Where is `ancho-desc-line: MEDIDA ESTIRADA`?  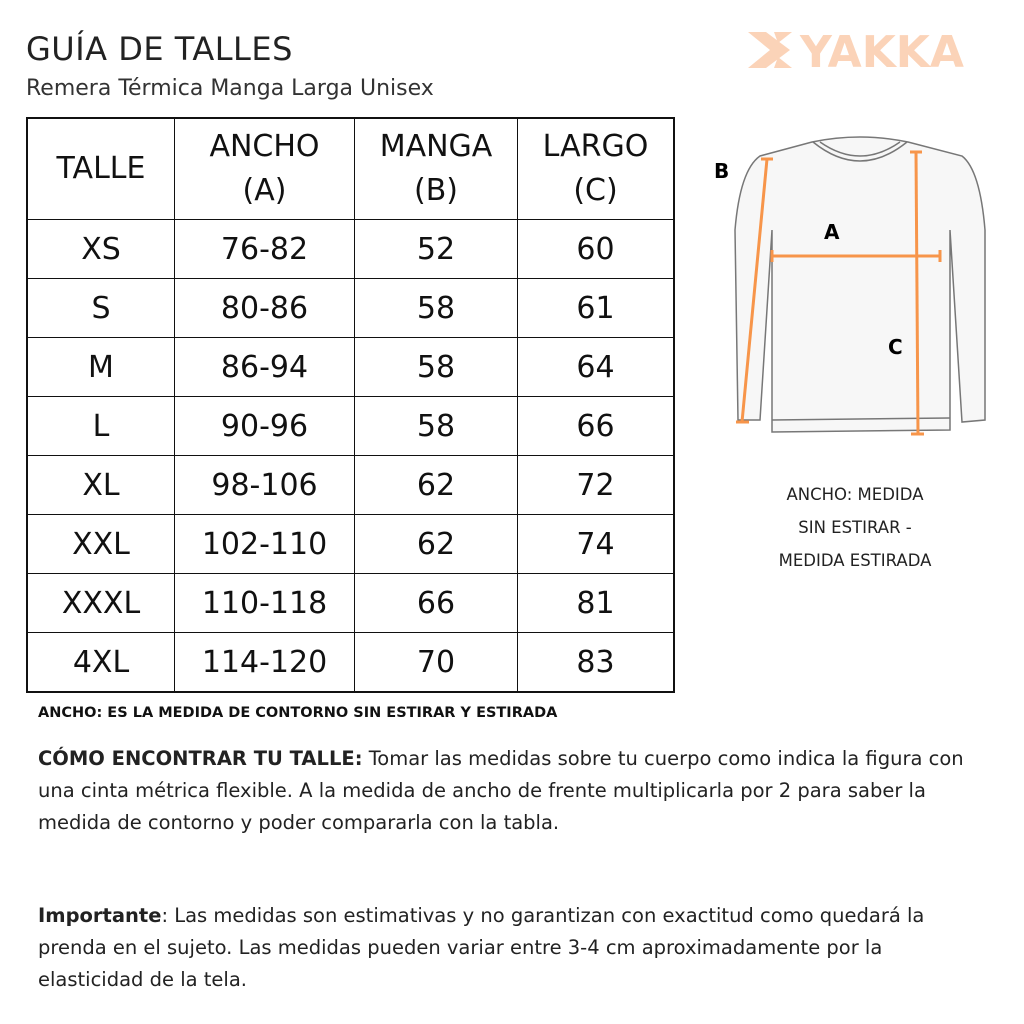 ancho-desc-line: MEDIDA ESTIRADA is located at coordinates (855, 560).